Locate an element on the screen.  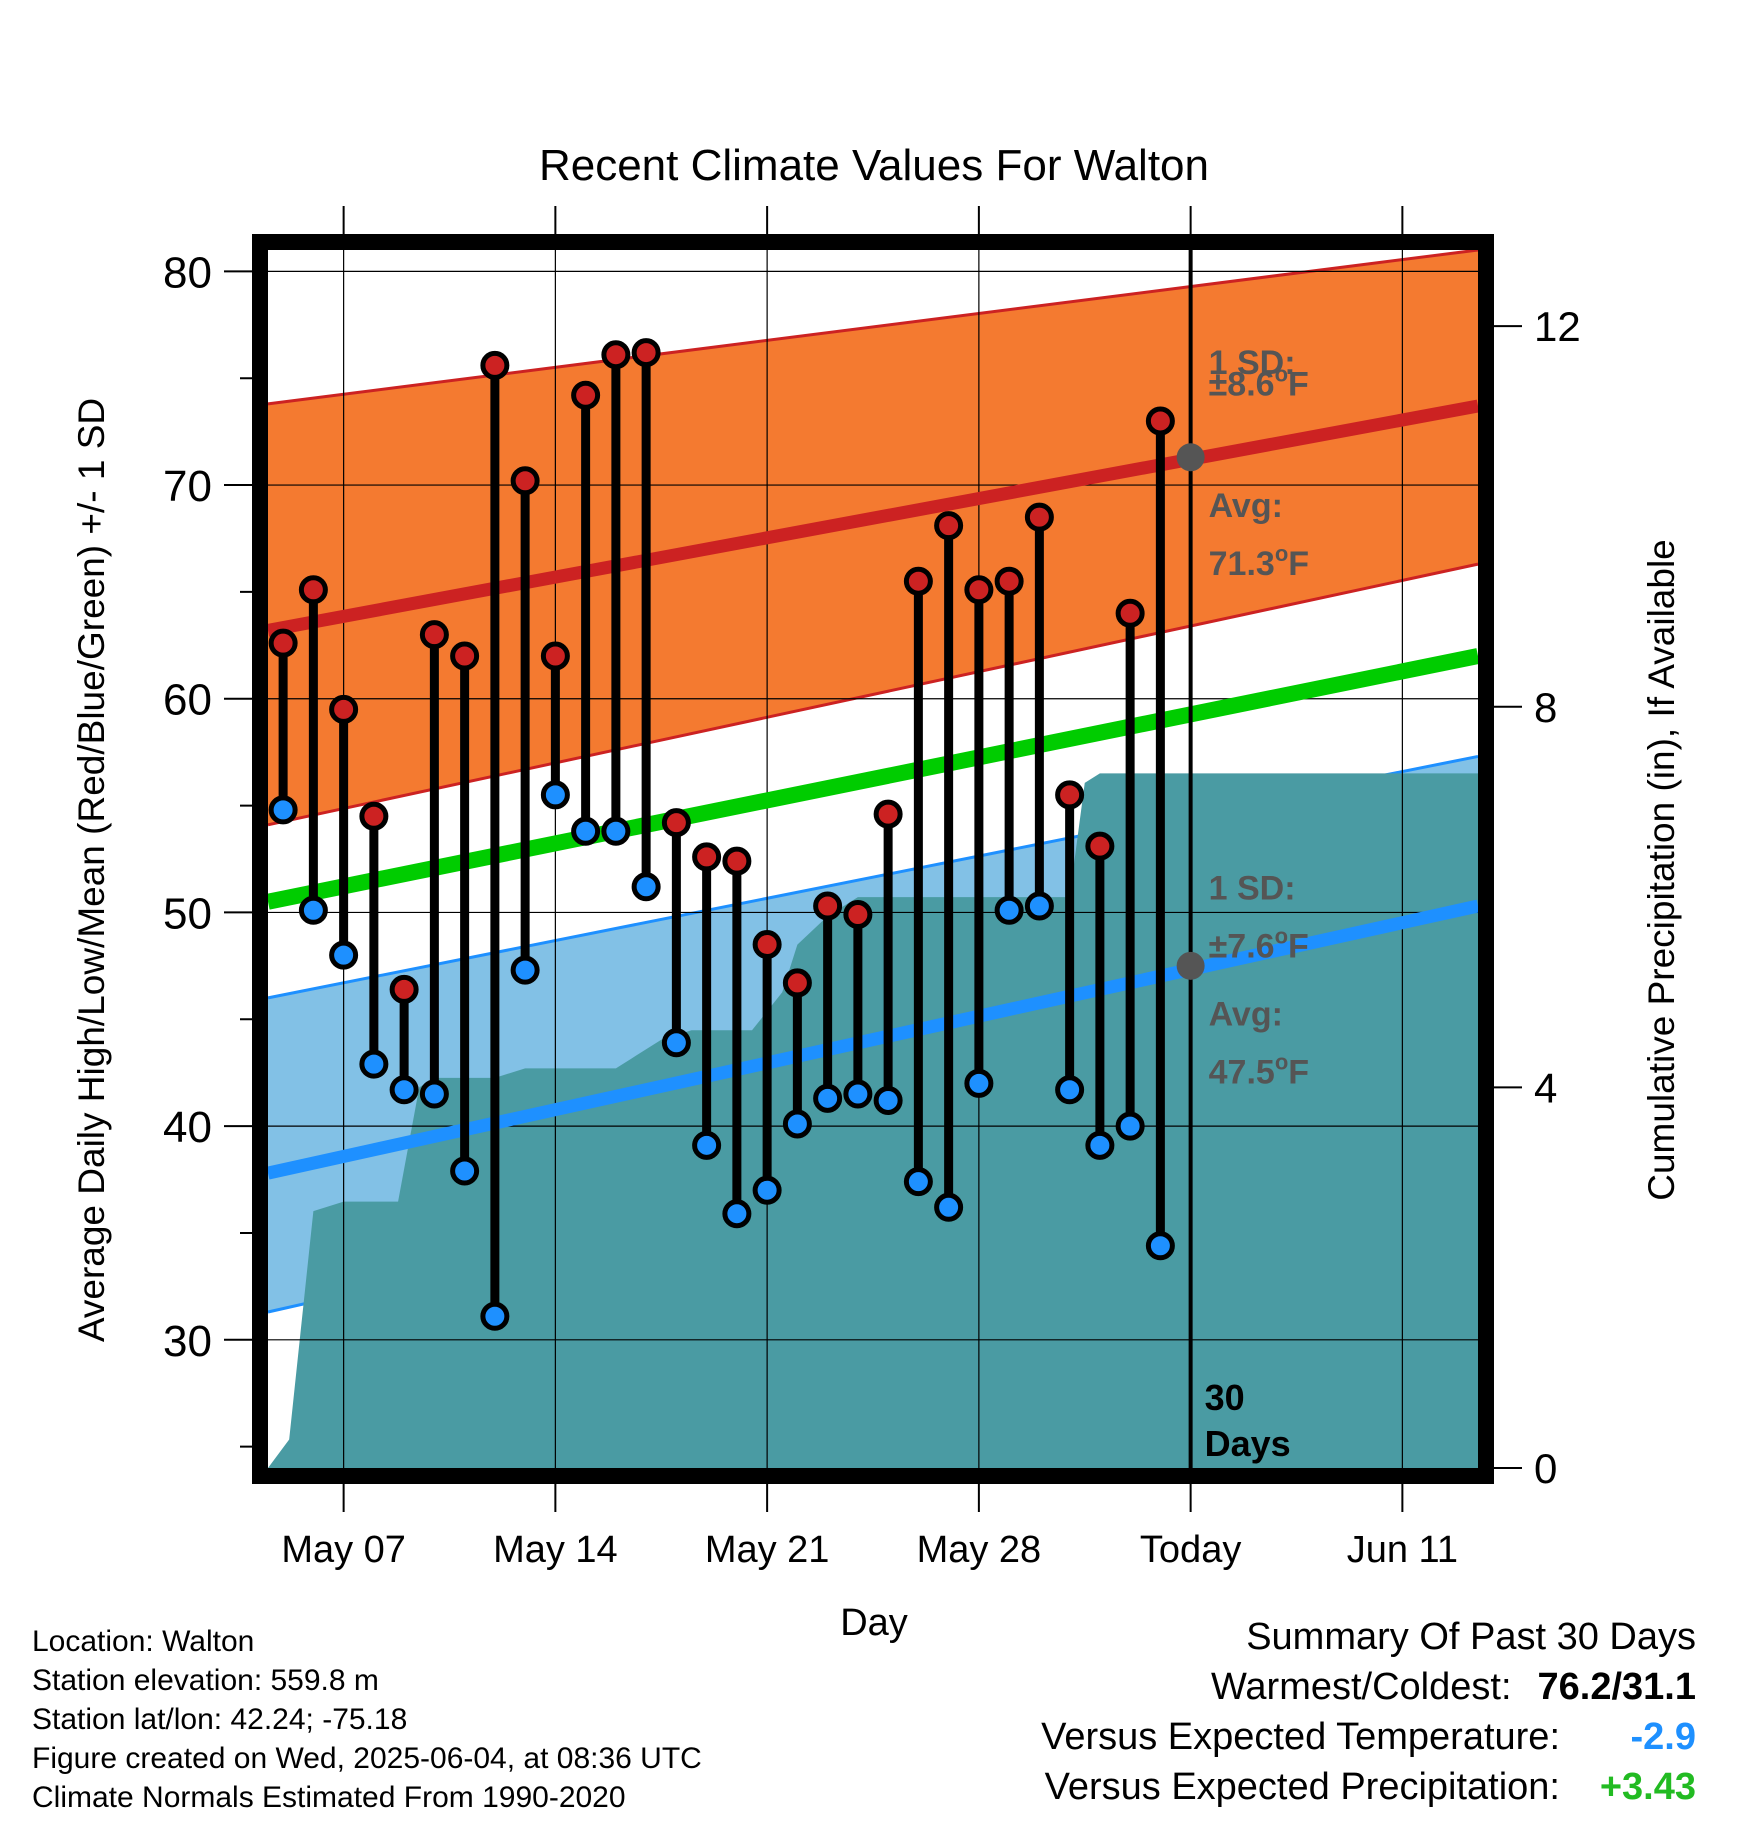
summary-temp: Versus Expected Temperature: -2.9 is located at coordinates (1368, 1737).